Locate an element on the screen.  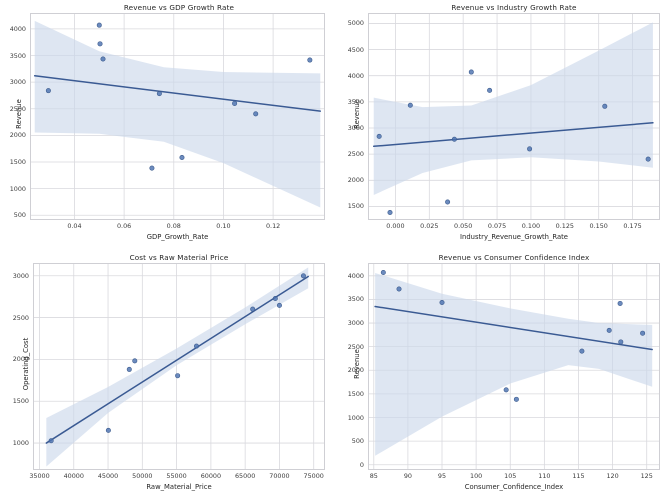
x-axis-label: Consumer_Confidence_Index is located at coordinates (514, 487).